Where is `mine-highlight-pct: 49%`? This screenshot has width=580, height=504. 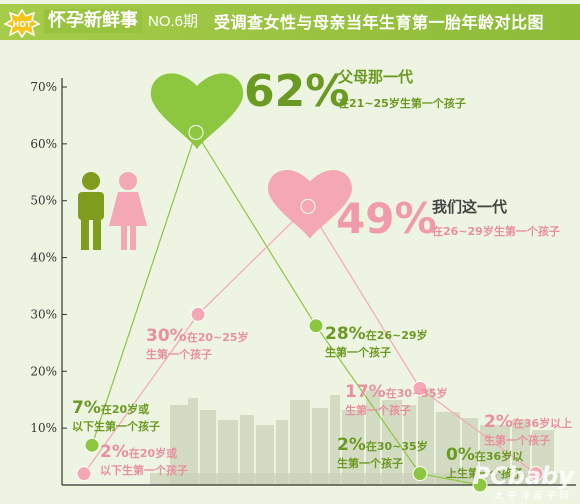 mine-highlight-pct: 49% is located at coordinates (386, 218).